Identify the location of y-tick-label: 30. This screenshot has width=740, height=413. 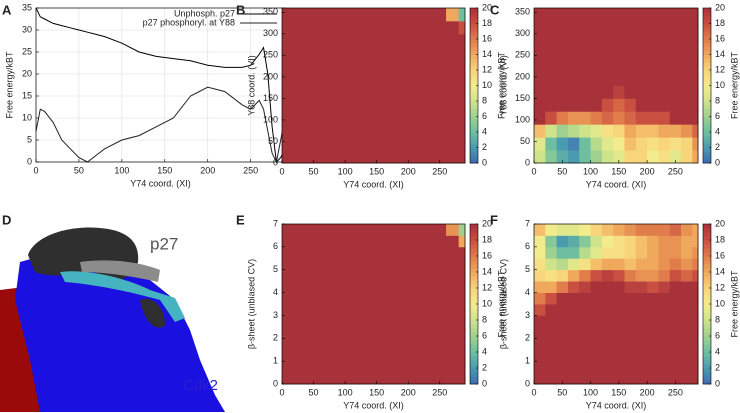
(27, 29).